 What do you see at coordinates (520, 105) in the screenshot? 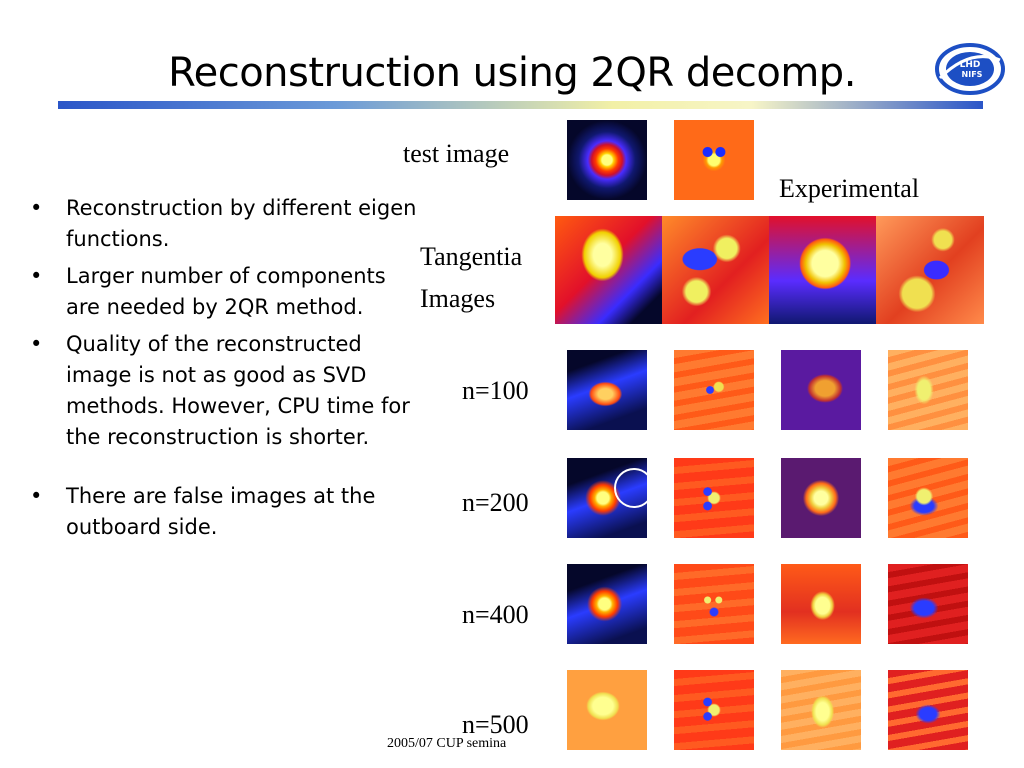
I see `title-underline` at bounding box center [520, 105].